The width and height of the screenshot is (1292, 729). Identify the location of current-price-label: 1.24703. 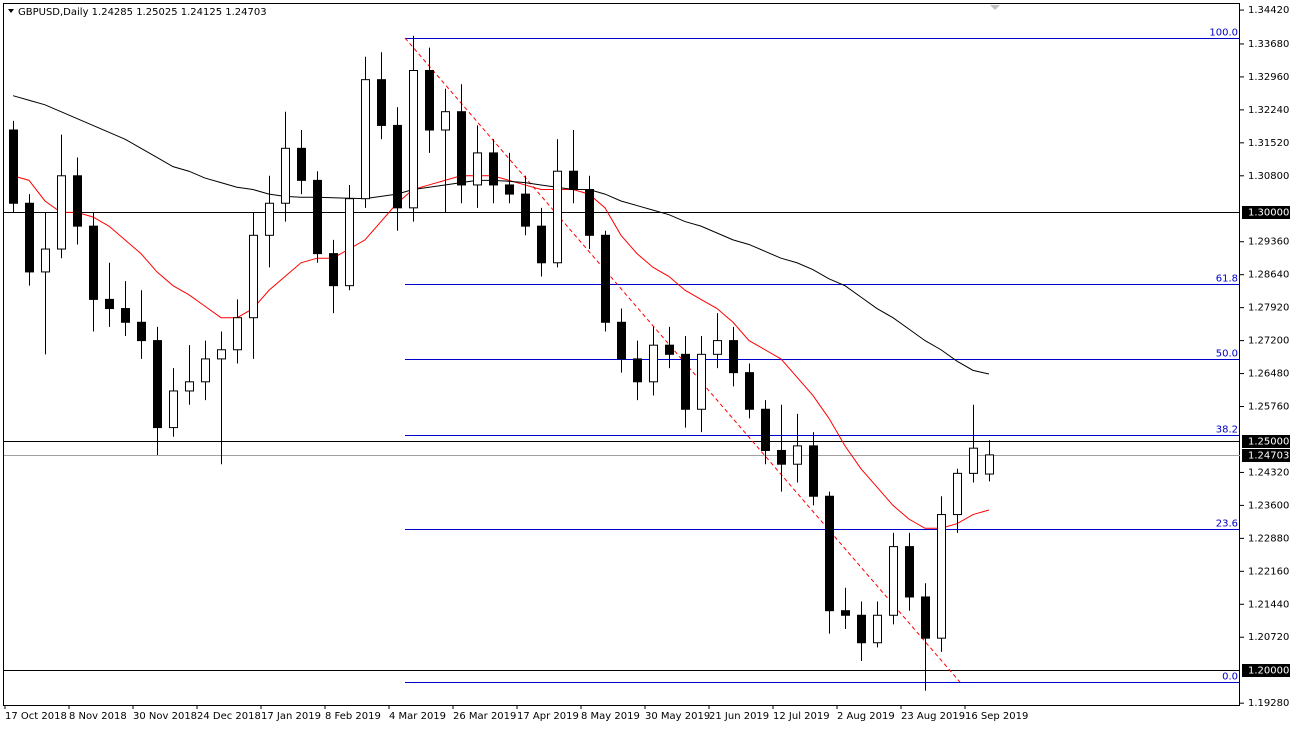
(1268, 456).